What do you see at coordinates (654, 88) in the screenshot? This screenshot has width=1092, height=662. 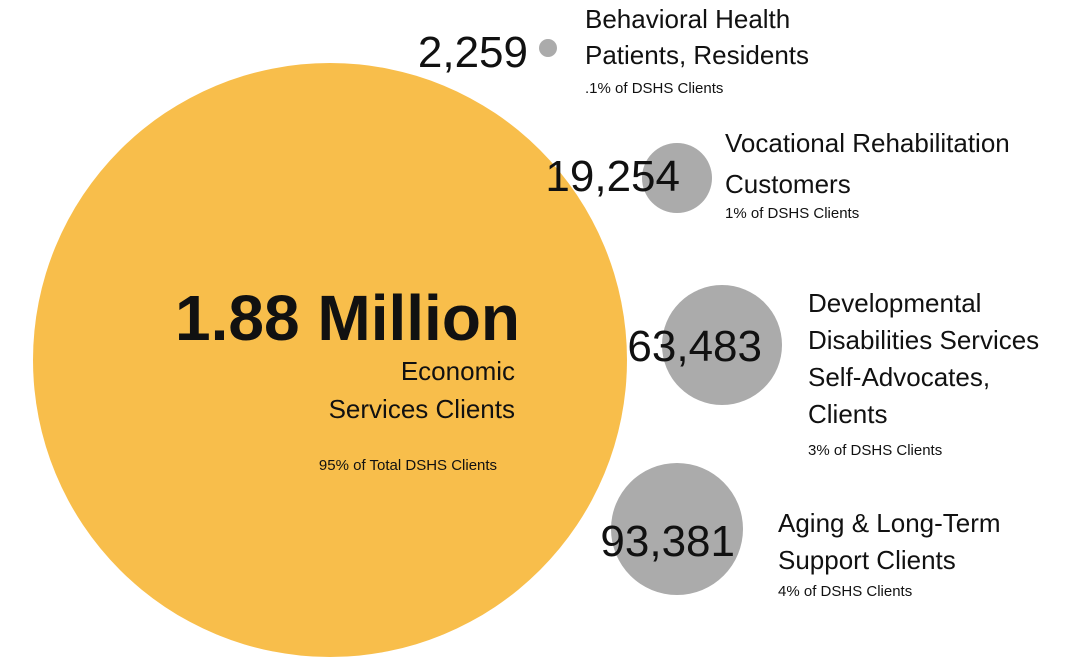 I see `node-share: .1% of DSHS Clients` at bounding box center [654, 88].